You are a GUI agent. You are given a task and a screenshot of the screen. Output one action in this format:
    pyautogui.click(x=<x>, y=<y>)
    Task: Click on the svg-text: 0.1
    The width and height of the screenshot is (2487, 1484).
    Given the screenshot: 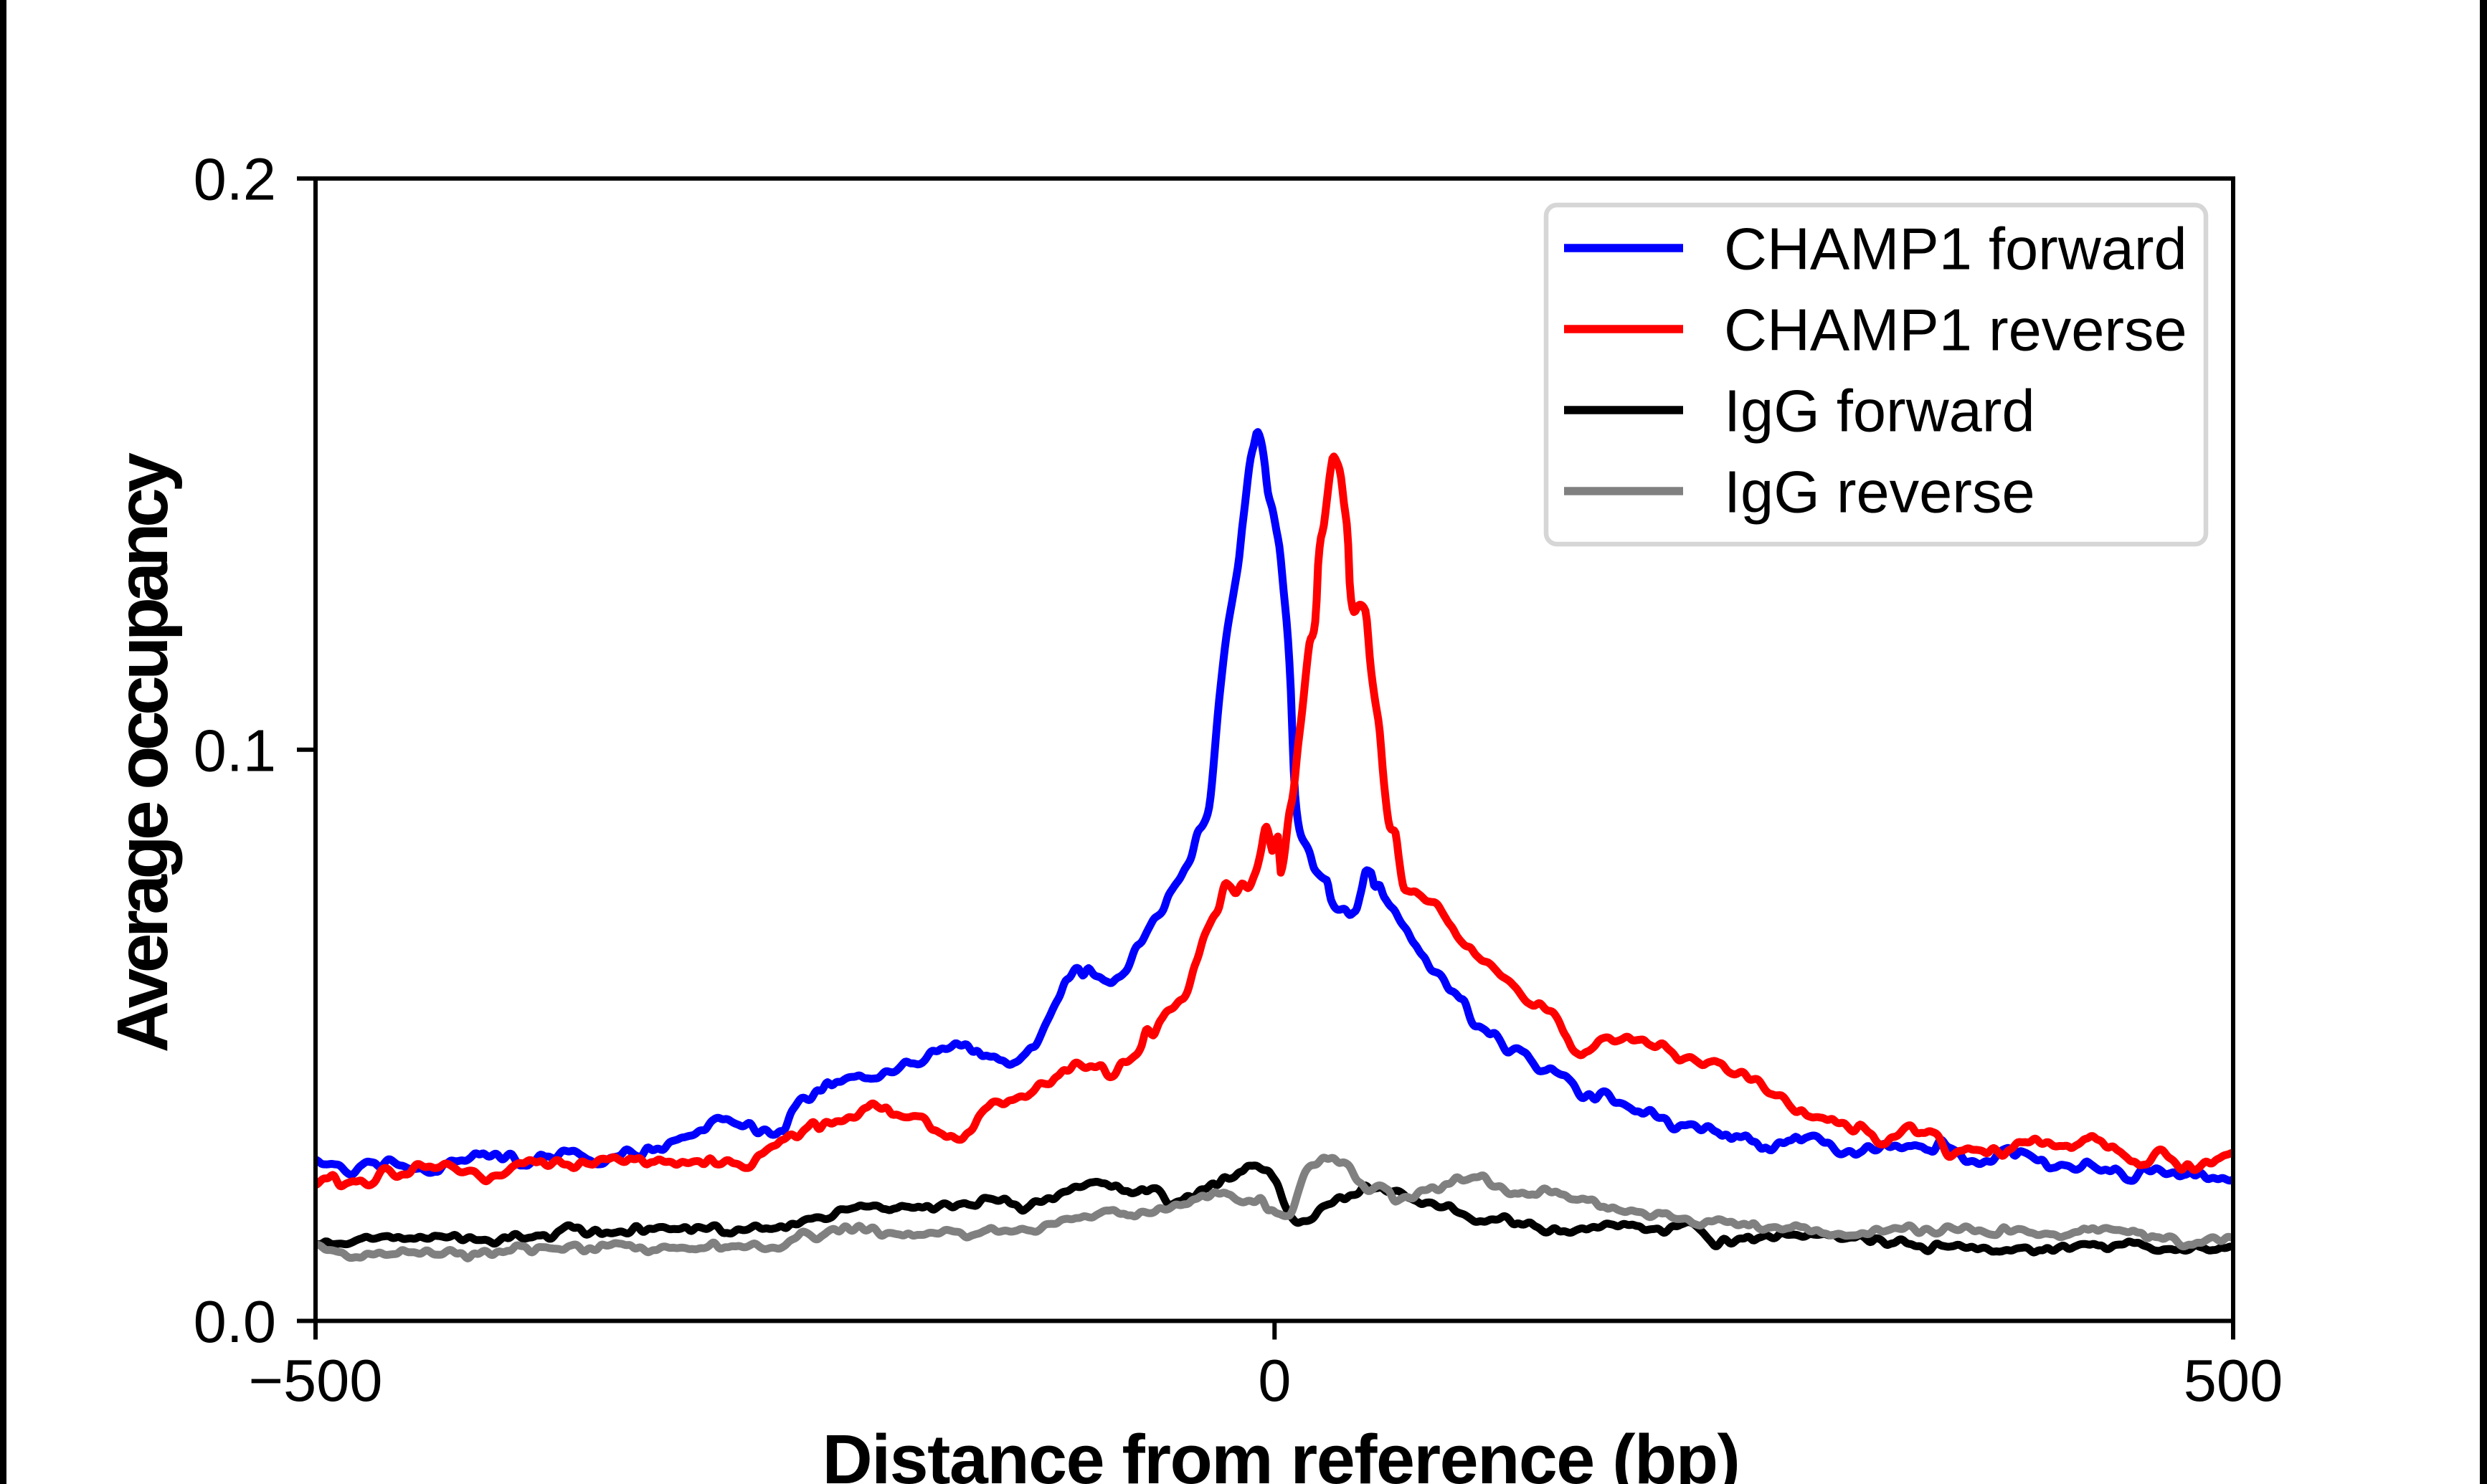 What is the action you would take?
    pyautogui.click(x=235, y=750)
    